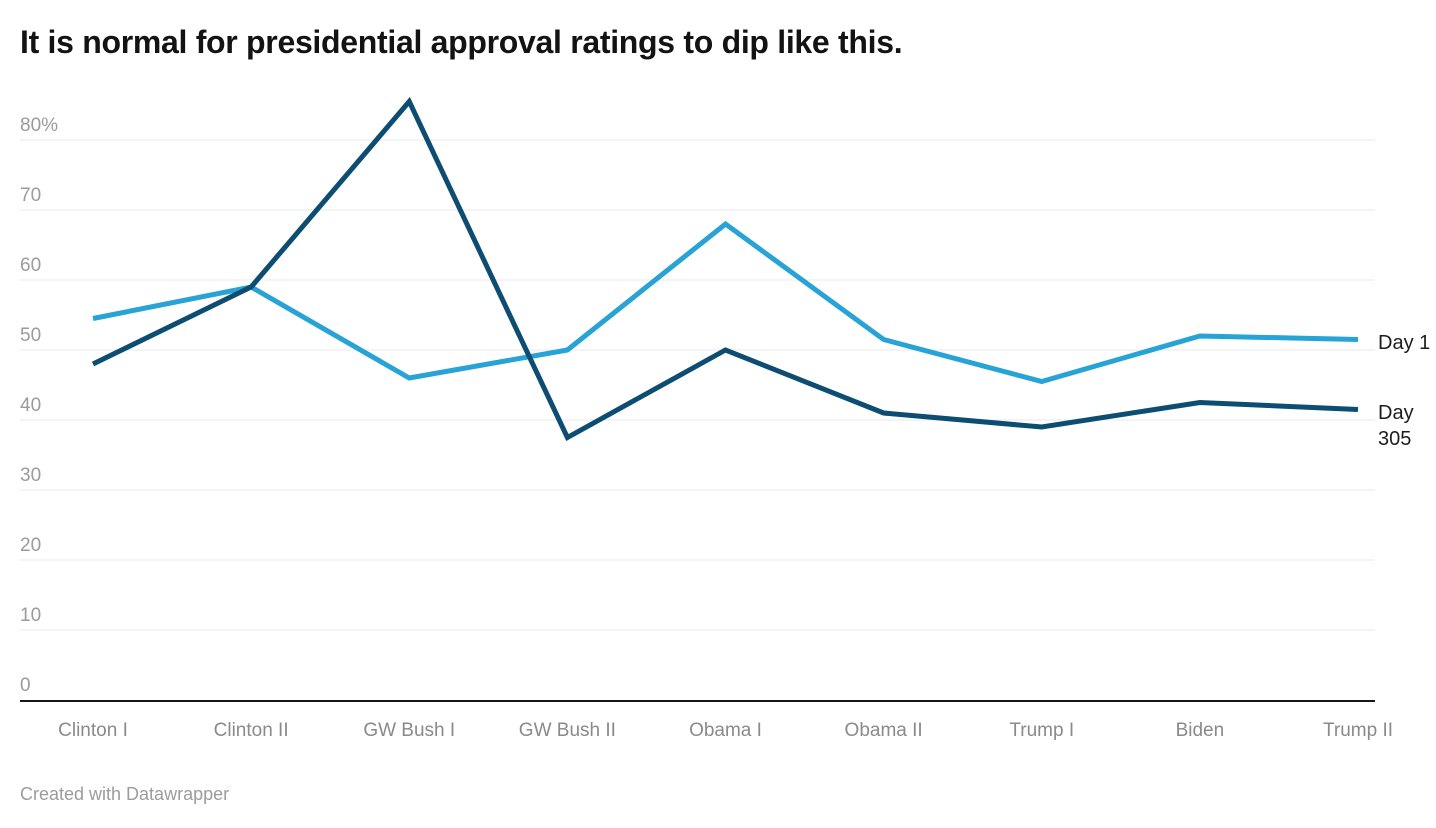 This screenshot has width=1436, height=828. What do you see at coordinates (93, 730) in the screenshot?
I see `x-axis-category-label: Clinton I` at bounding box center [93, 730].